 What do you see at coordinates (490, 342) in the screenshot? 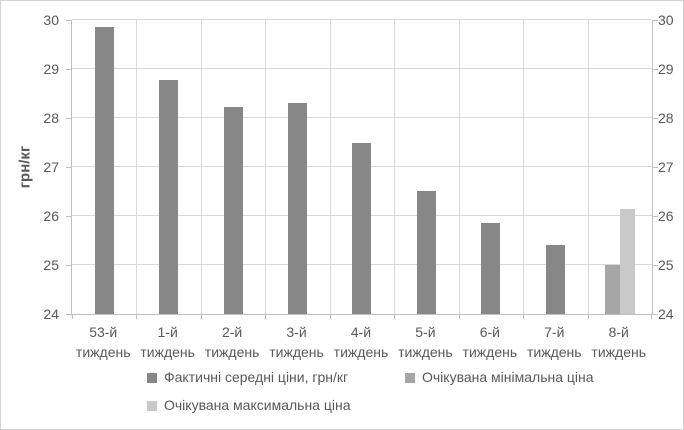
I see `x-category-label: 6-й тиждень` at bounding box center [490, 342].